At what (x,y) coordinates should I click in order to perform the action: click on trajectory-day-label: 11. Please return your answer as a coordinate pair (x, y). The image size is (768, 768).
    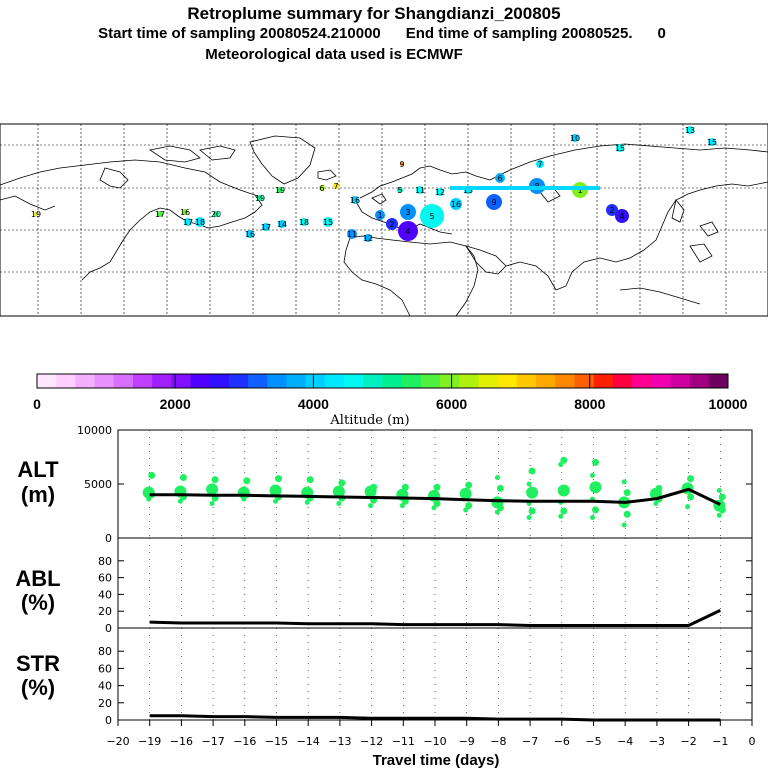
    Looking at the image, I should click on (352, 234).